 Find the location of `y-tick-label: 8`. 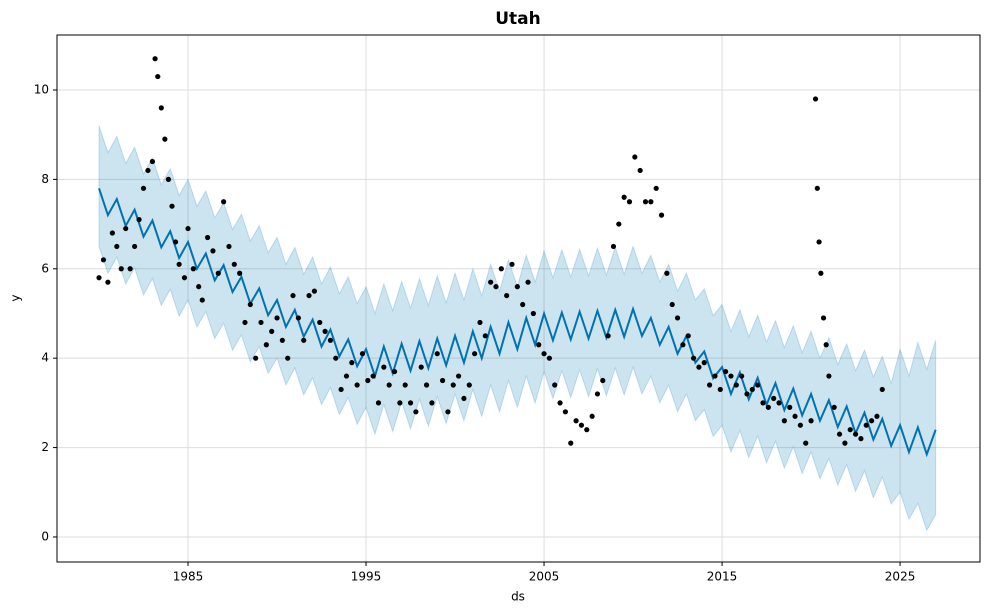

y-tick-label: 8 is located at coordinates (45, 179).